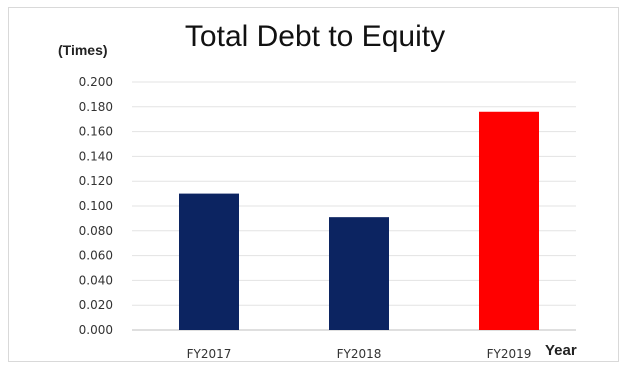 The width and height of the screenshot is (630, 369). Describe the element at coordinates (96, 330) in the screenshot. I see `y-tick-label: 0.000` at that location.